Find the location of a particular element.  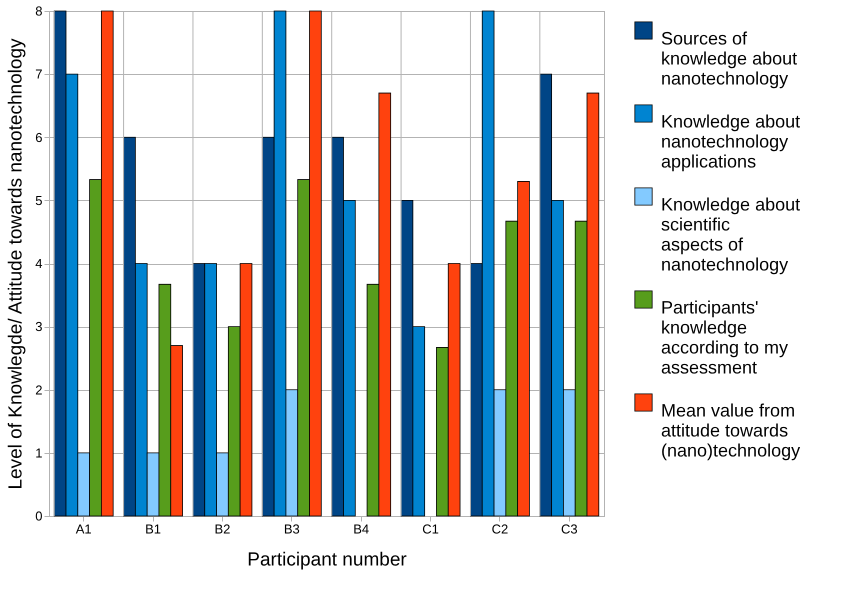

x-tick-label: C2 is located at coordinates (500, 529).